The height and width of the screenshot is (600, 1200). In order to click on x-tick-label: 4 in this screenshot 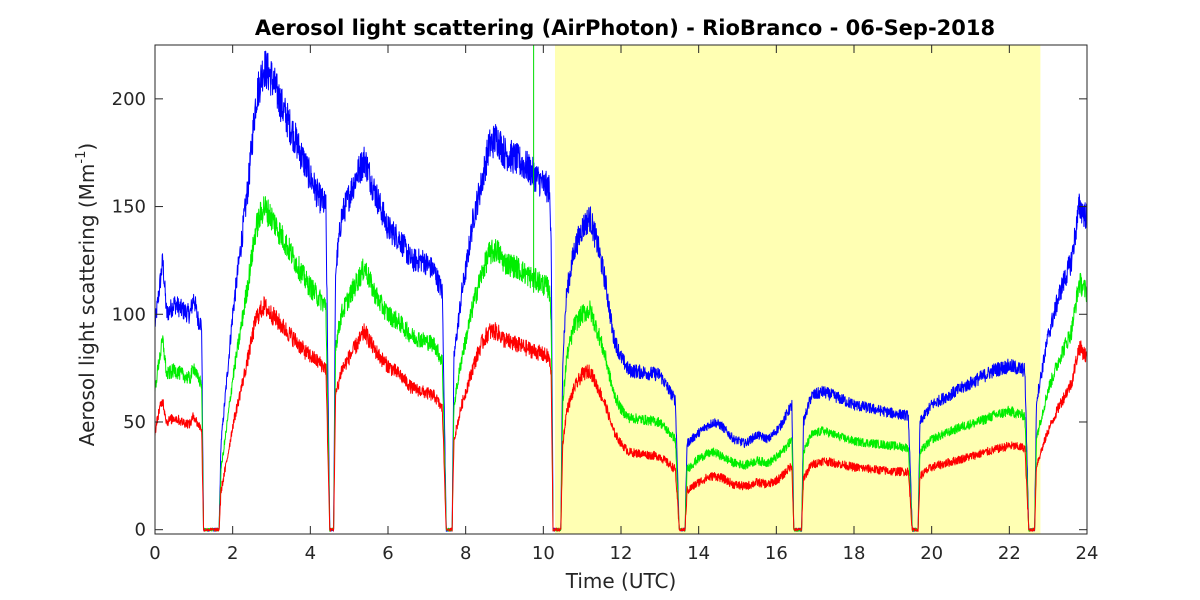, I will do `click(310, 553)`.